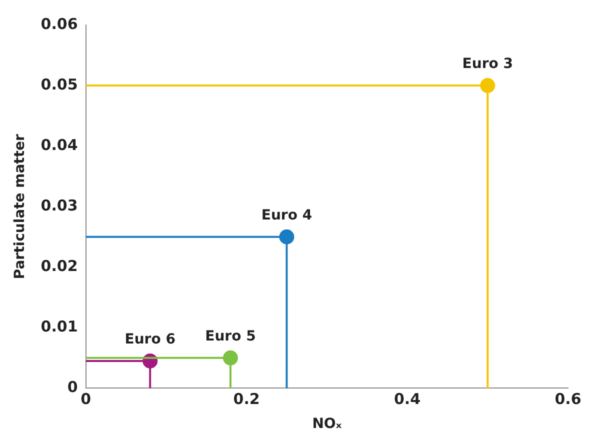  What do you see at coordinates (568, 399) in the screenshot?
I see `x-tick-label: 0.6` at bounding box center [568, 399].